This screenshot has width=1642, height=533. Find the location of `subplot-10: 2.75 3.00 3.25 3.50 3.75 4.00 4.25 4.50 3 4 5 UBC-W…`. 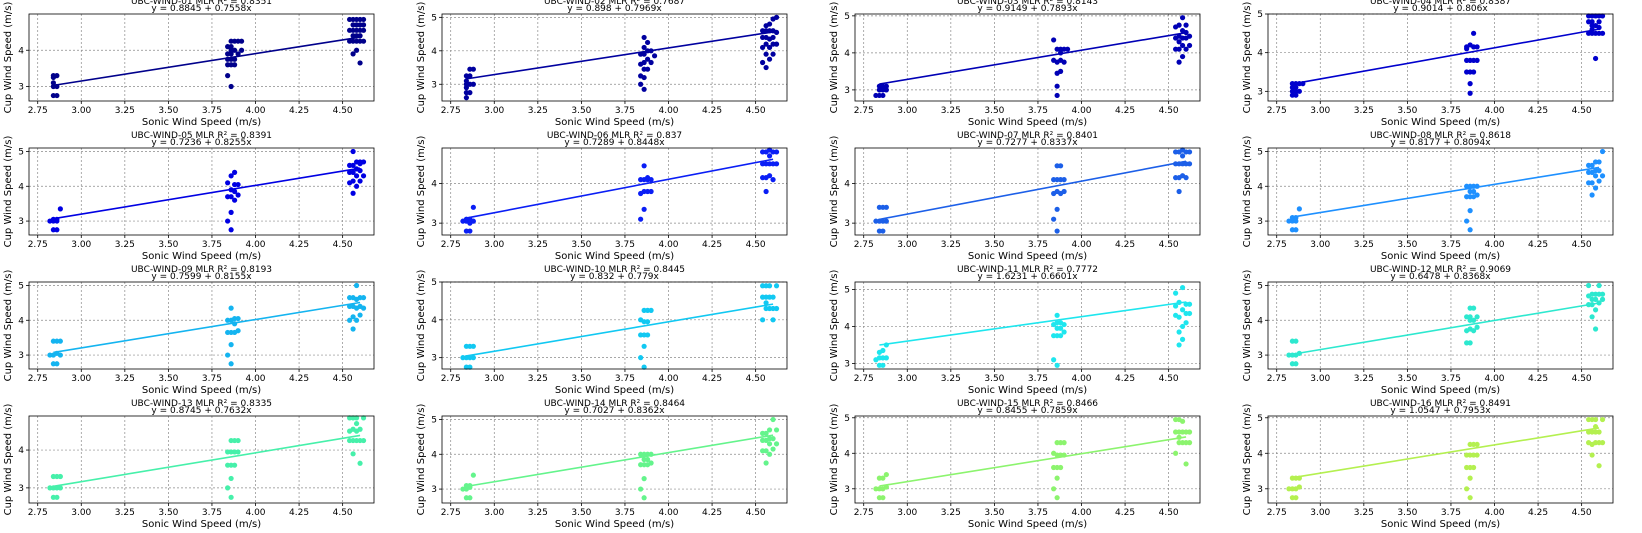

subplot-10: 2.75 3.00 3.25 3.50 3.75 4.00 4.25 4.50 3 4 5 UBC-W… is located at coordinates (602, 330).